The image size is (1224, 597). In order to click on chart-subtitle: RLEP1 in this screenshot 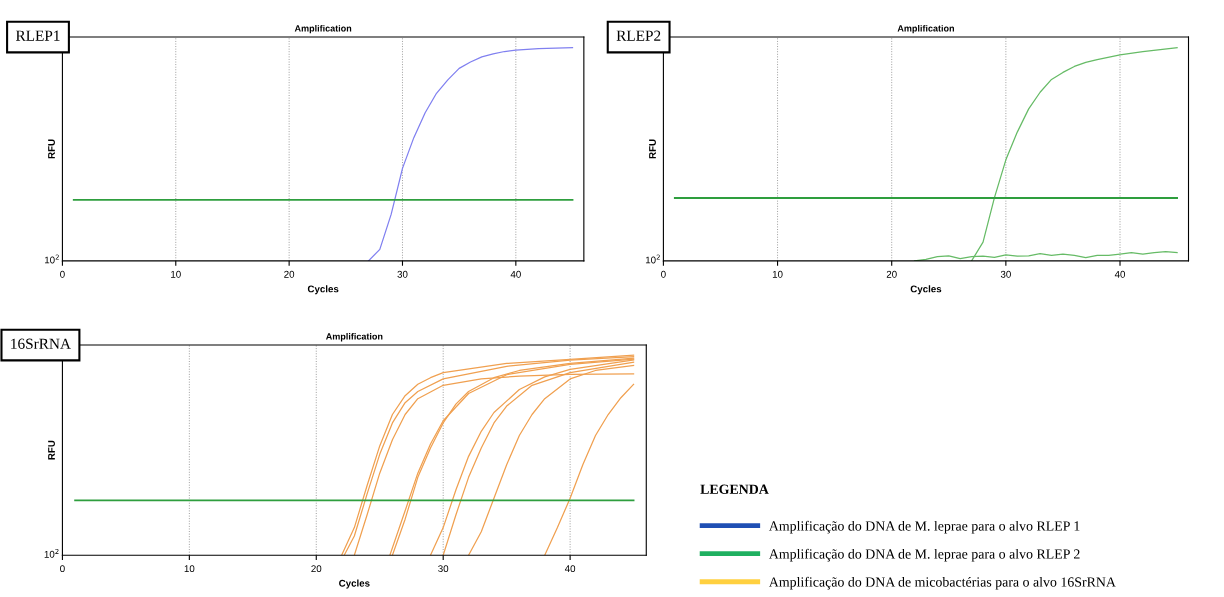, I will do `click(37, 35)`.